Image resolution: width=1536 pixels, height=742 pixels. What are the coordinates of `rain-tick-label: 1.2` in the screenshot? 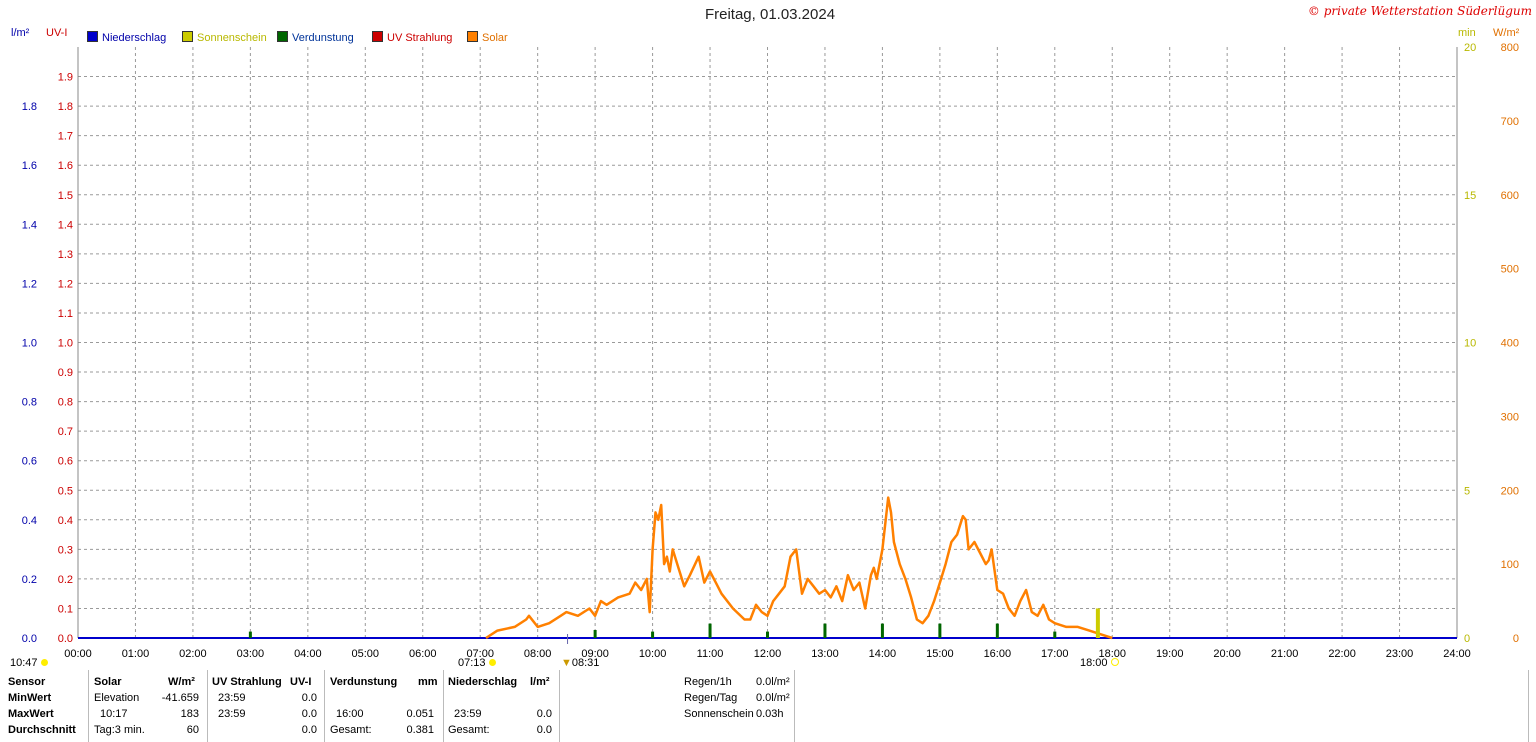 It's located at (29, 284).